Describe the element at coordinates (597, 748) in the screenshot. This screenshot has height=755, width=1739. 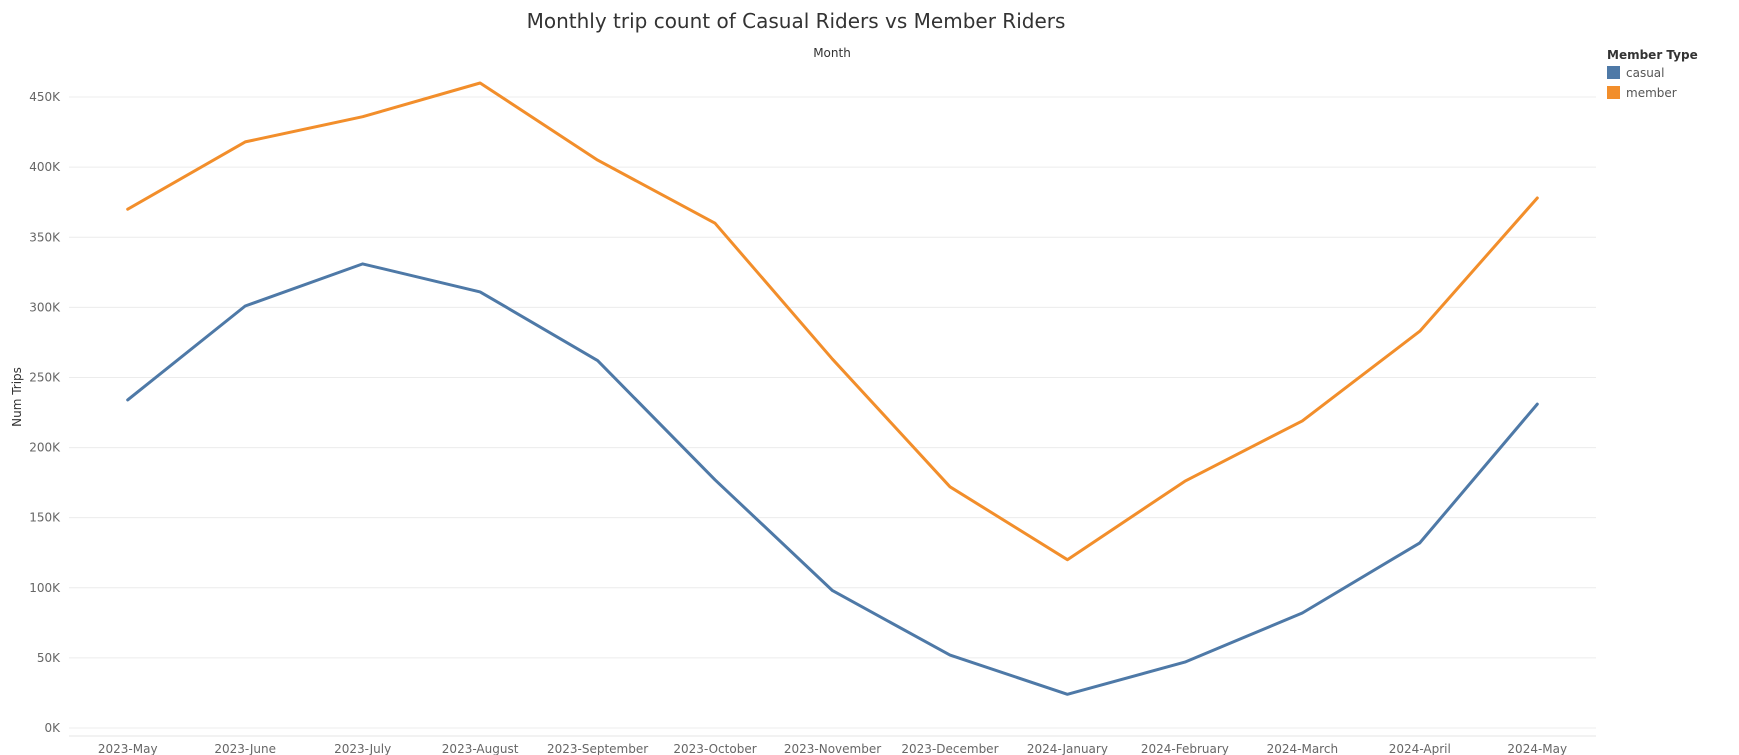
I see `x-tick-label: 2023-September` at that location.